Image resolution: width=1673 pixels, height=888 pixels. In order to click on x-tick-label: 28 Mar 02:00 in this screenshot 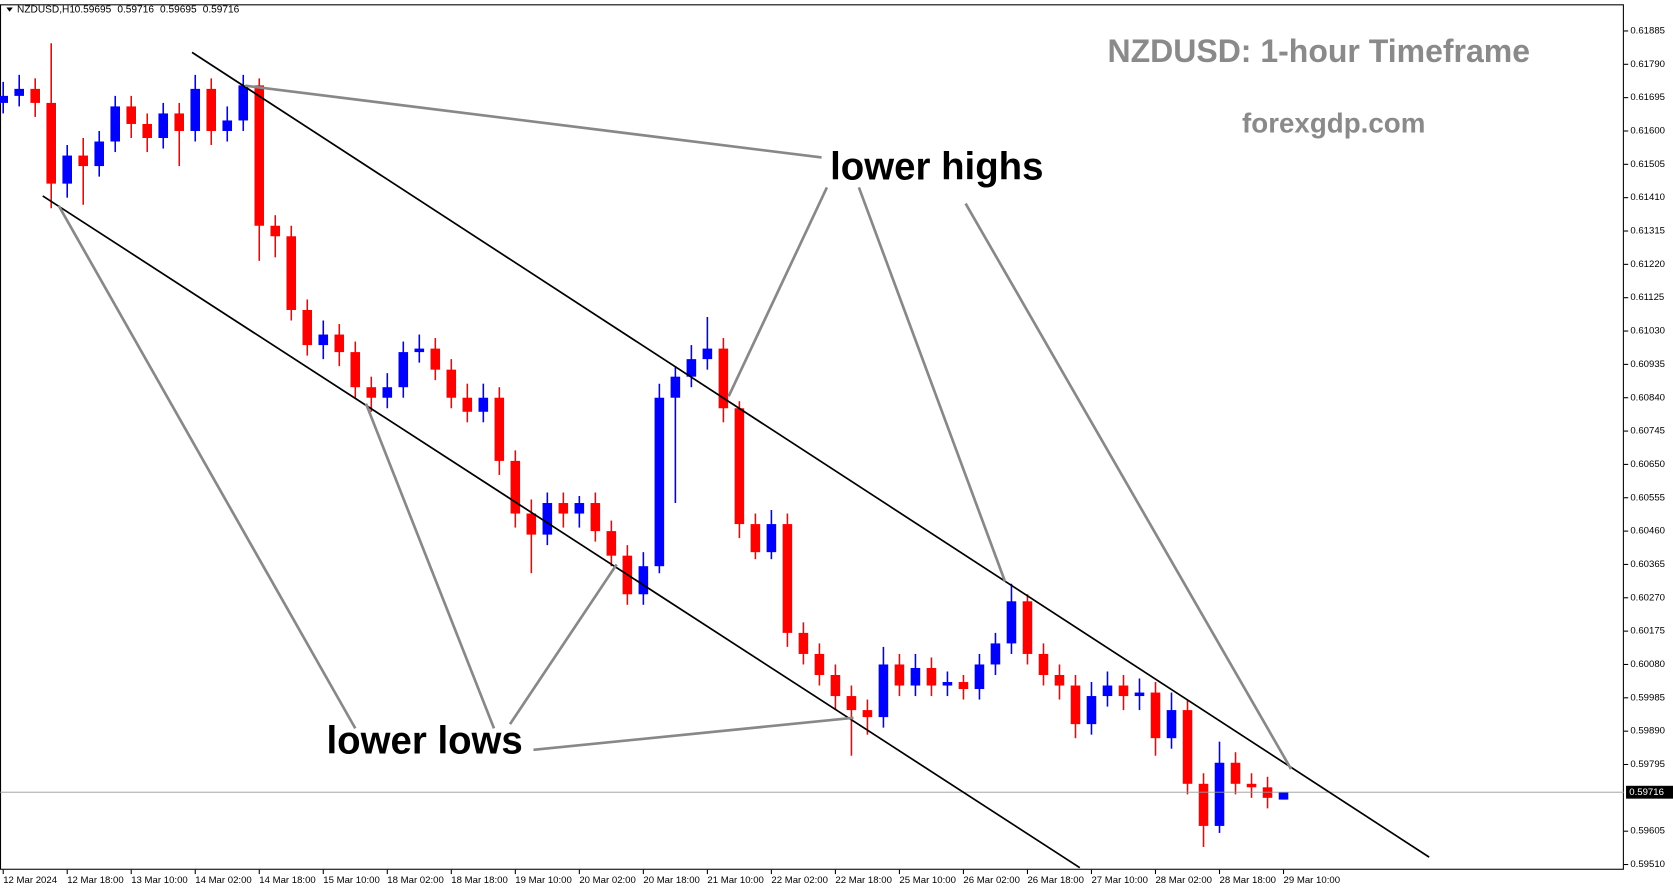, I will do `click(1183, 880)`.